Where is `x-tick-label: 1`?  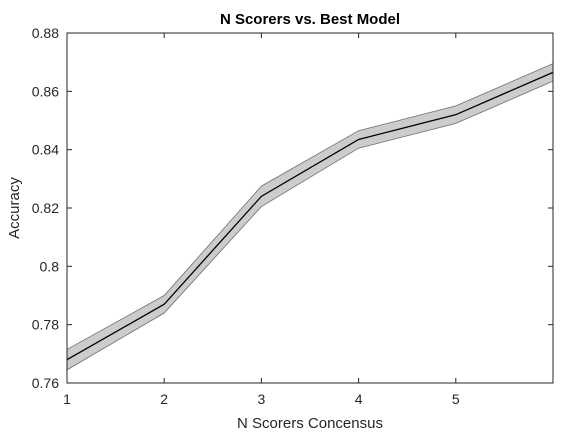 x-tick-label: 1 is located at coordinates (67, 399).